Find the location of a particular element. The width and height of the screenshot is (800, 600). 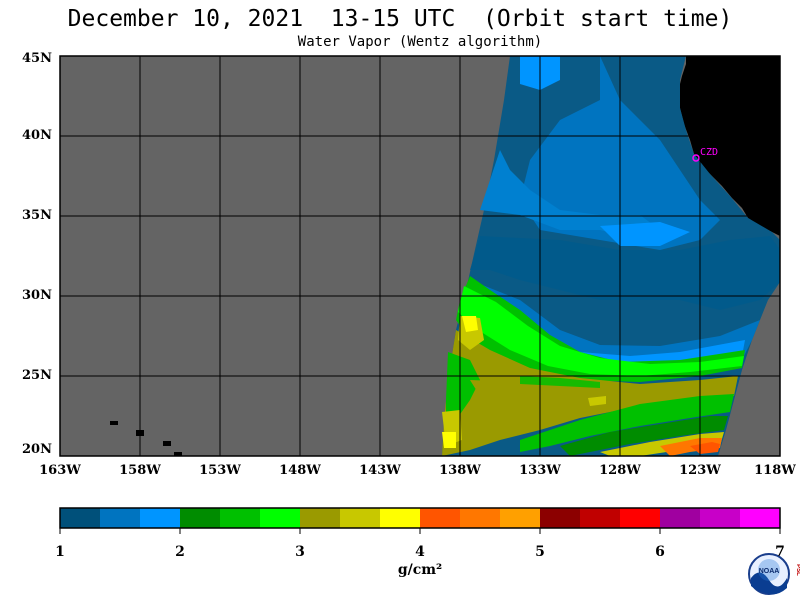

lon-label-153w: 153W is located at coordinates (220, 470).